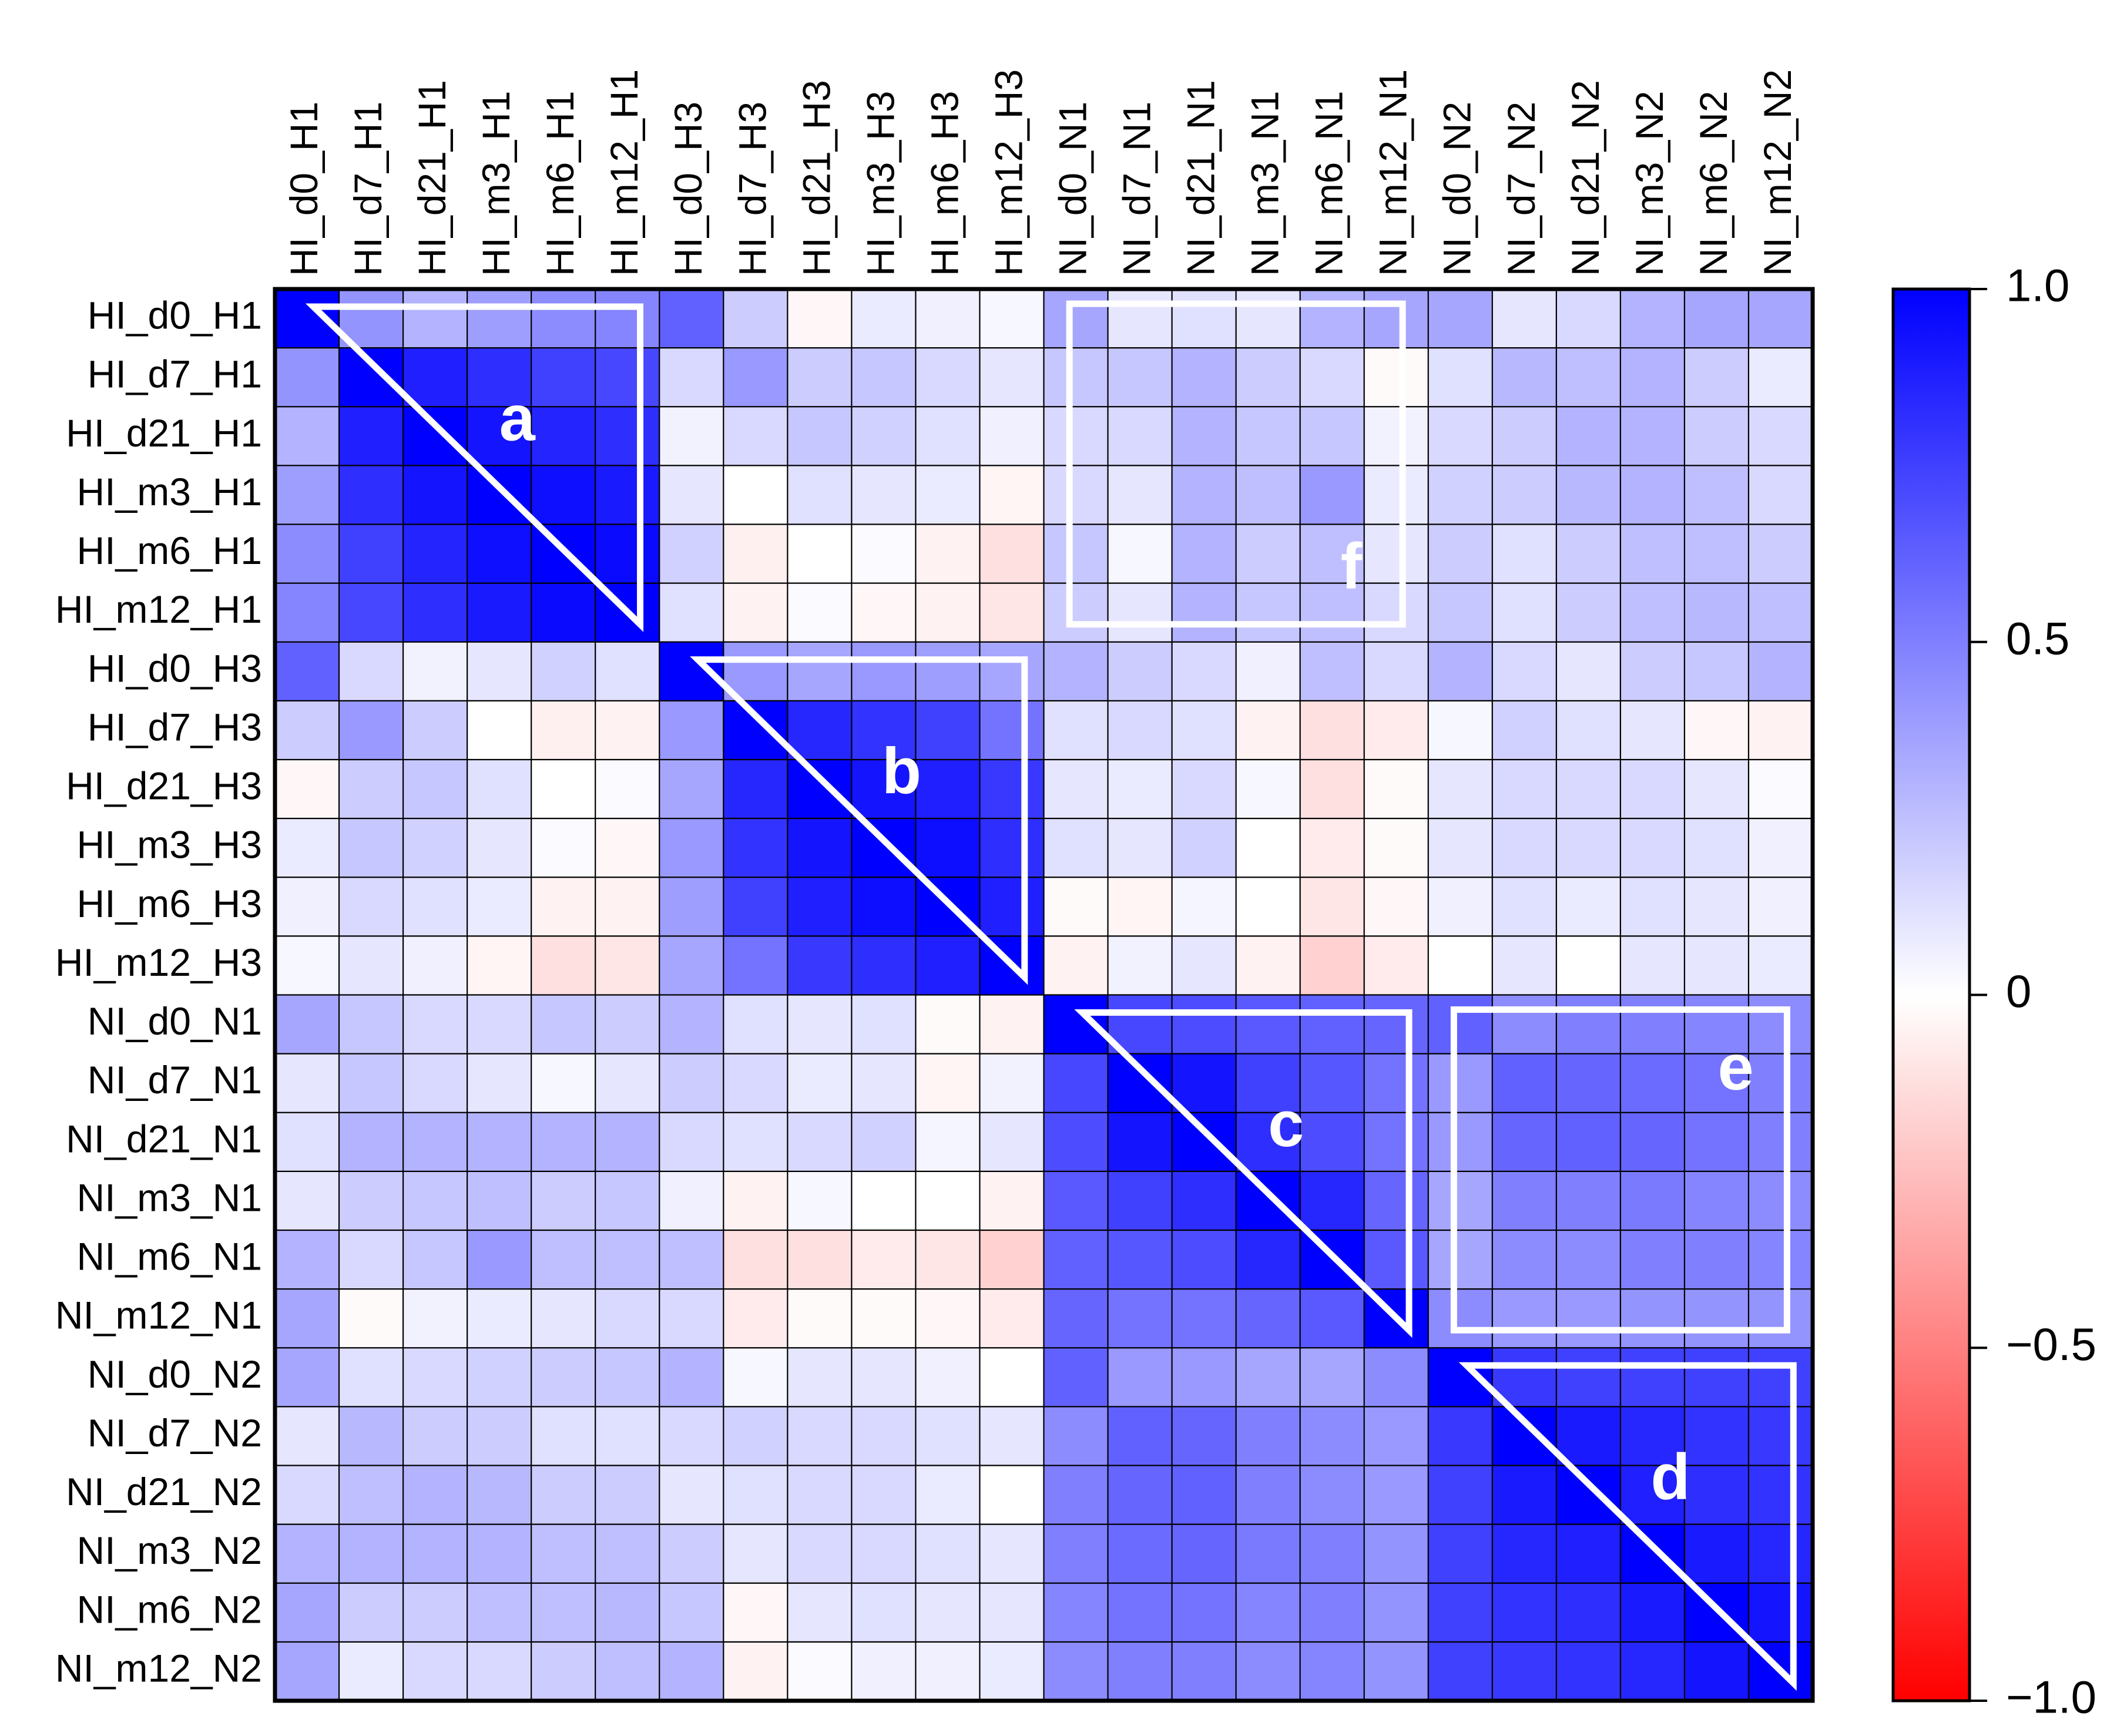 Image resolution: width=2117 pixels, height=1736 pixels. Describe the element at coordinates (496, 183) in the screenshot. I see `column-label: HI_m3_H1` at that location.